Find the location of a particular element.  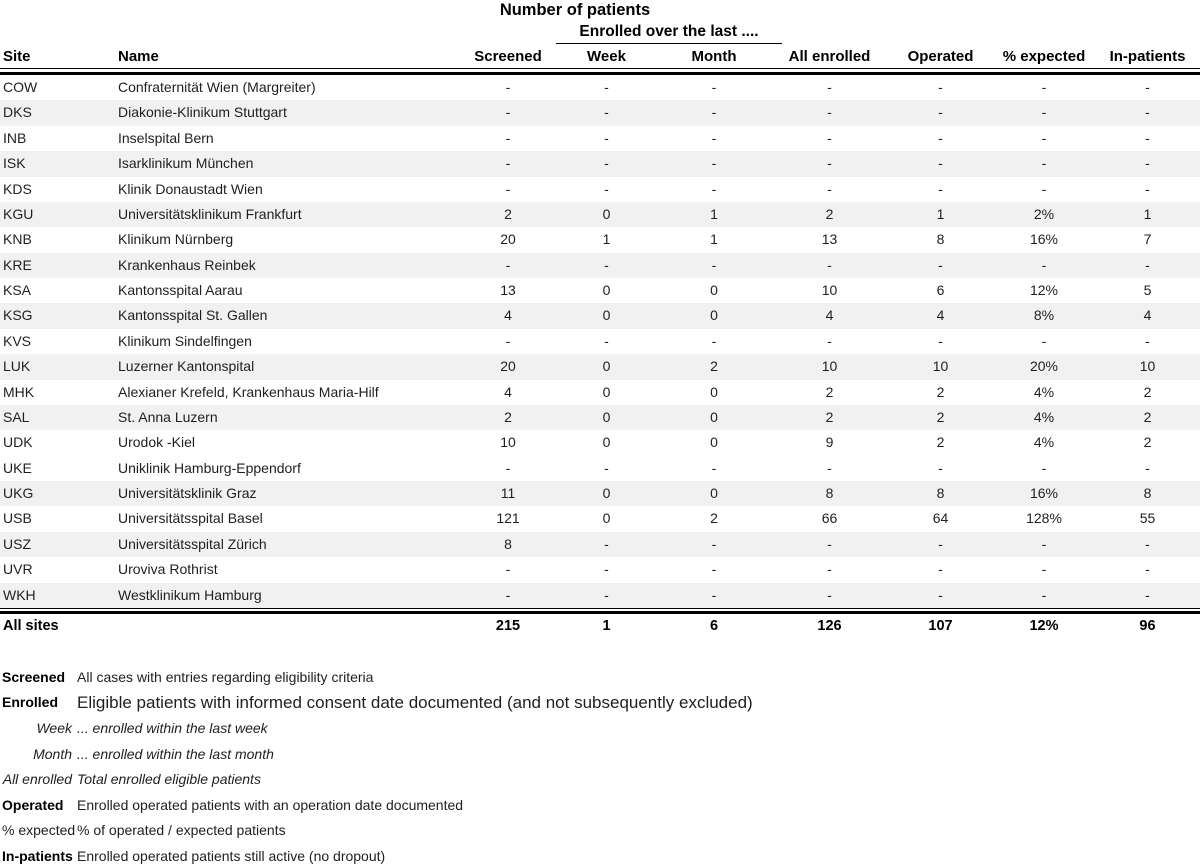

table-row: KNB Klinikum Nürnberg 20 1 1 13 8 16% 7 is located at coordinates (600, 239).